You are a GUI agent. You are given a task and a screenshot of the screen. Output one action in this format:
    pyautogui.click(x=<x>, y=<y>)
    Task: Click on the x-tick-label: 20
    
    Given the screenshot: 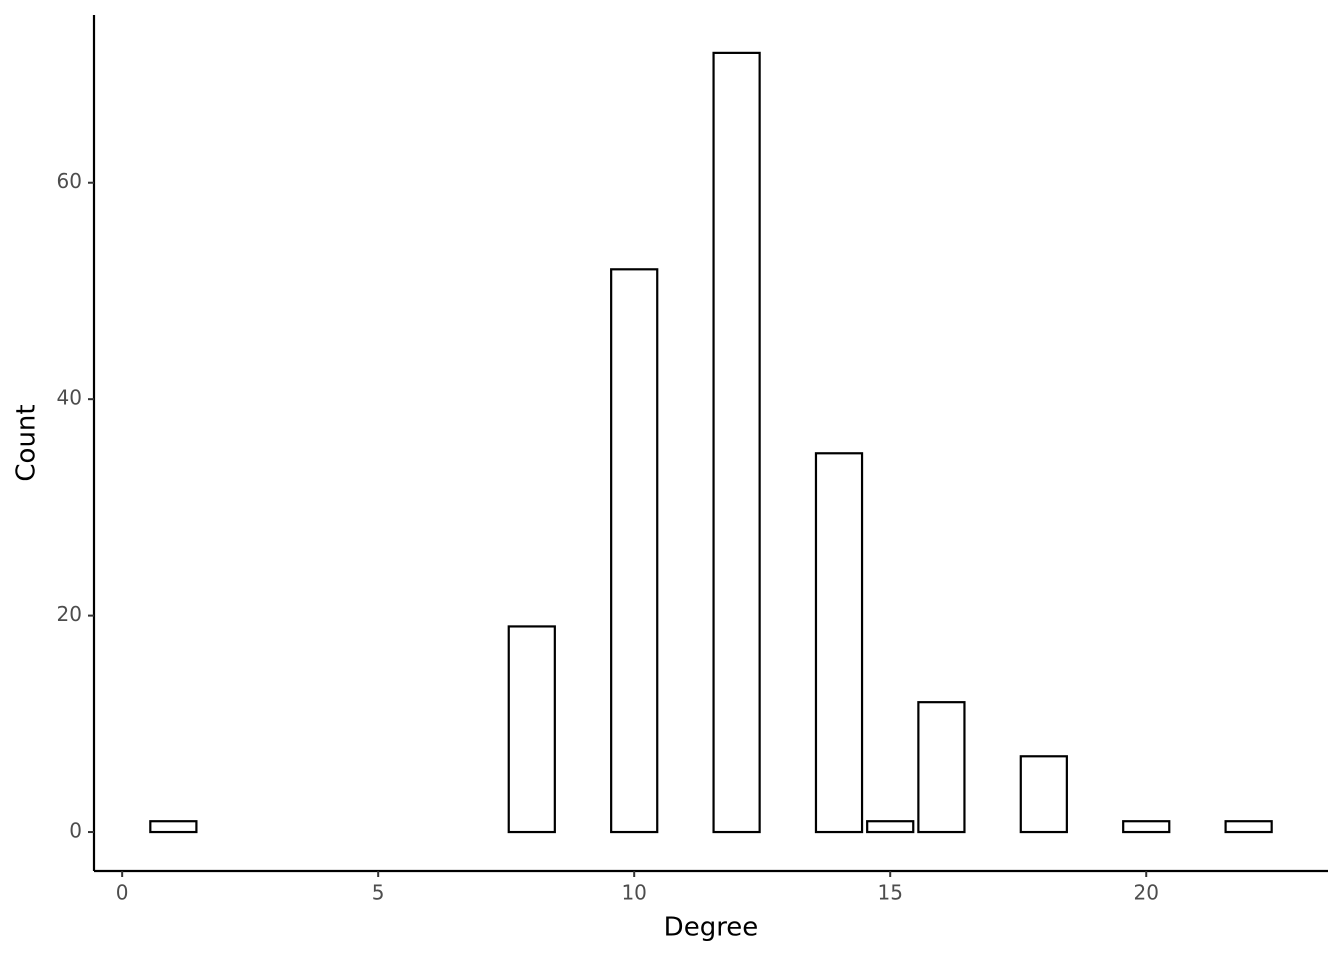 What is the action you would take?
    pyautogui.click(x=1146, y=893)
    